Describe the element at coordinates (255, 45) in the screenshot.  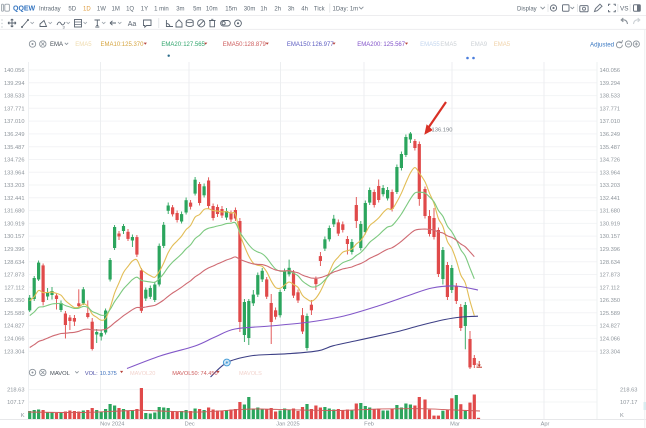
I see `svg-text: 128.879` at that location.